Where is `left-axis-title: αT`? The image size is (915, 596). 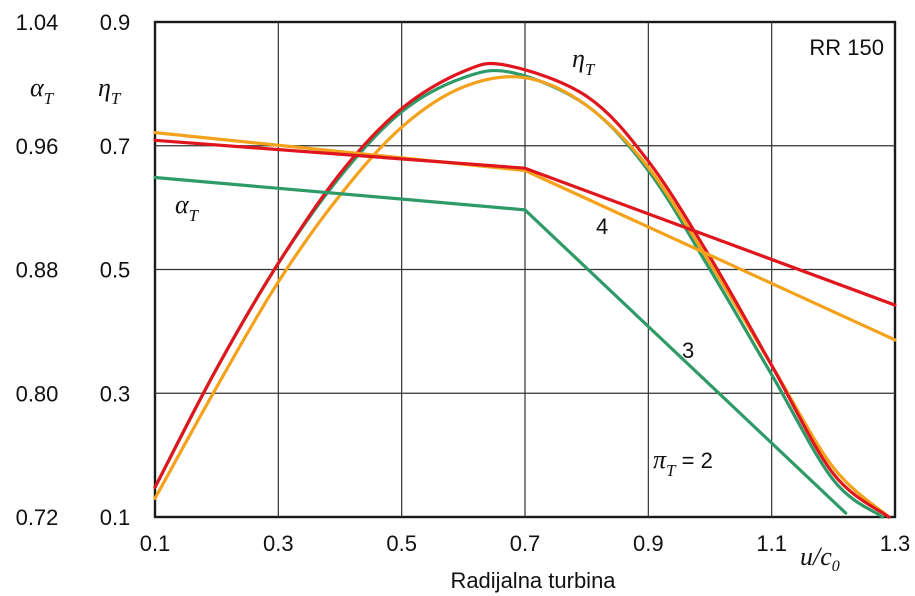 left-axis-title: αT is located at coordinates (42, 90).